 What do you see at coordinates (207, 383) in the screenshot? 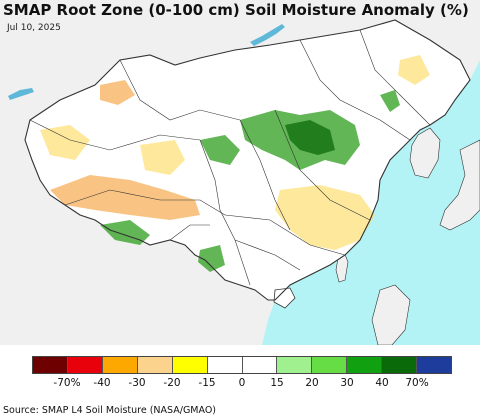
I see `legend-label: -15` at bounding box center [207, 383].